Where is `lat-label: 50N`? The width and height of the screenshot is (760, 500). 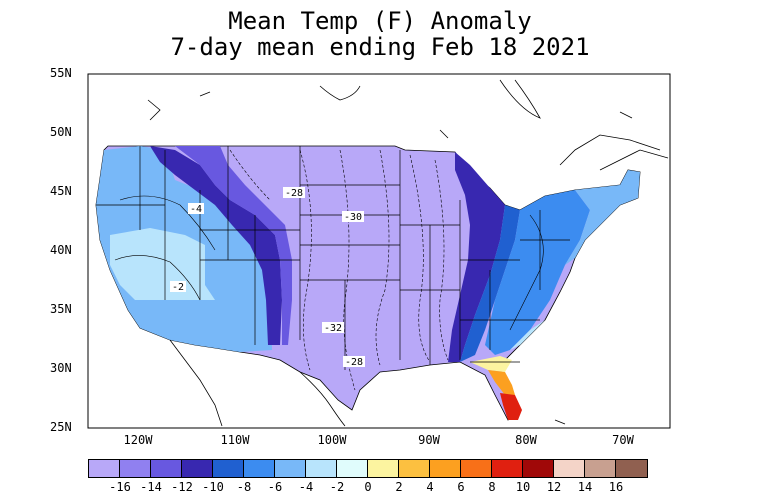
lat-label: 50N is located at coordinates (61, 132).